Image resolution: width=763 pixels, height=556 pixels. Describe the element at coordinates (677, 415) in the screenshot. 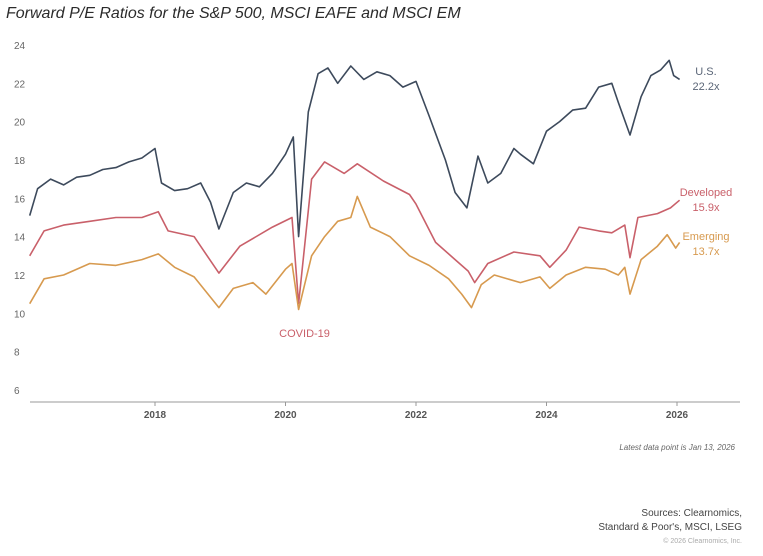

I see `x-tick-label: 2026` at that location.